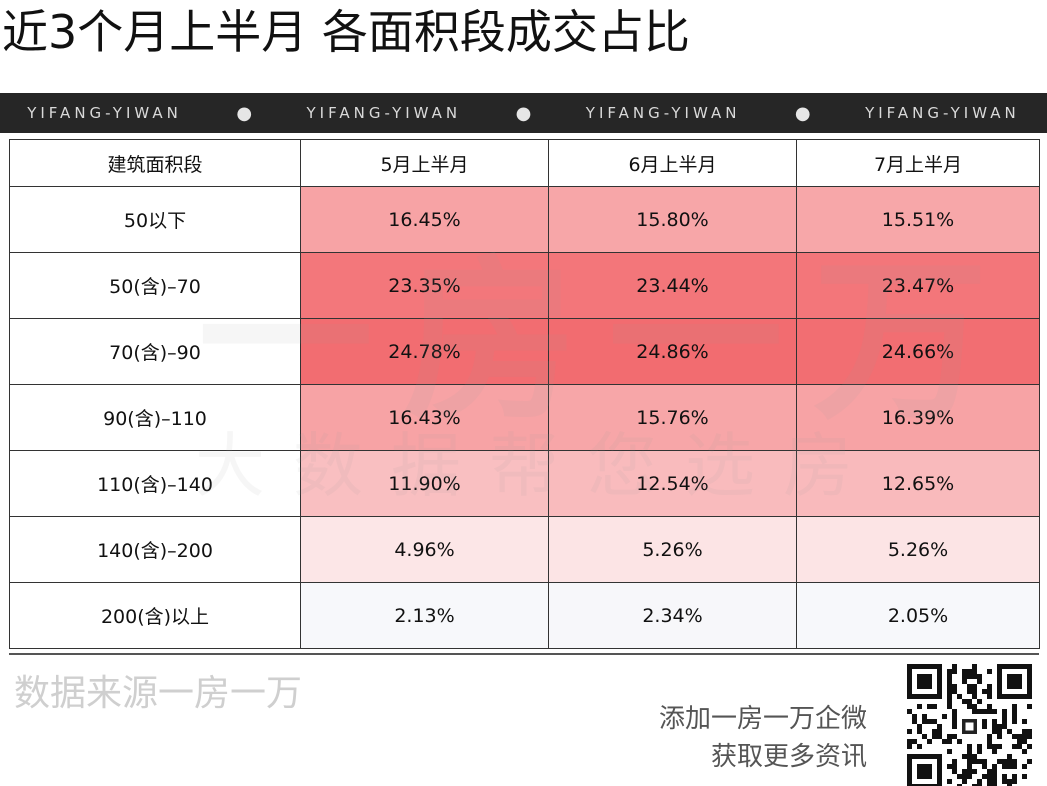 Image resolution: width=1047 pixels, height=786 pixels. Describe the element at coordinates (424, 351) in the screenshot. I see `share-cell: 24.78%` at that location.